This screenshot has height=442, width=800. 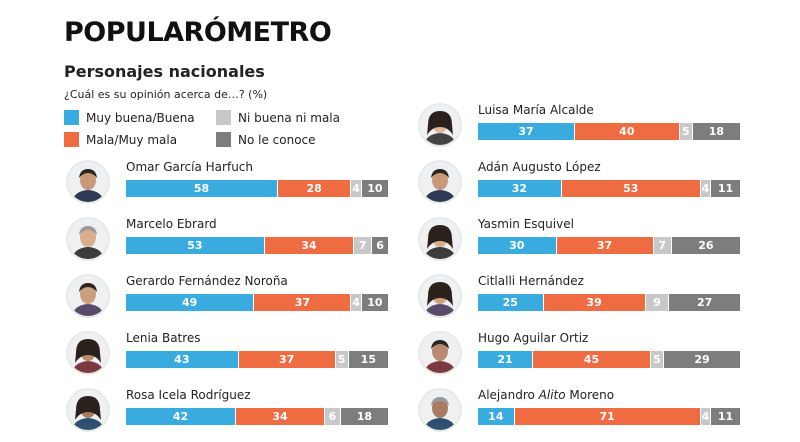 I want to click on legend-swatch-good, so click(x=71, y=117).